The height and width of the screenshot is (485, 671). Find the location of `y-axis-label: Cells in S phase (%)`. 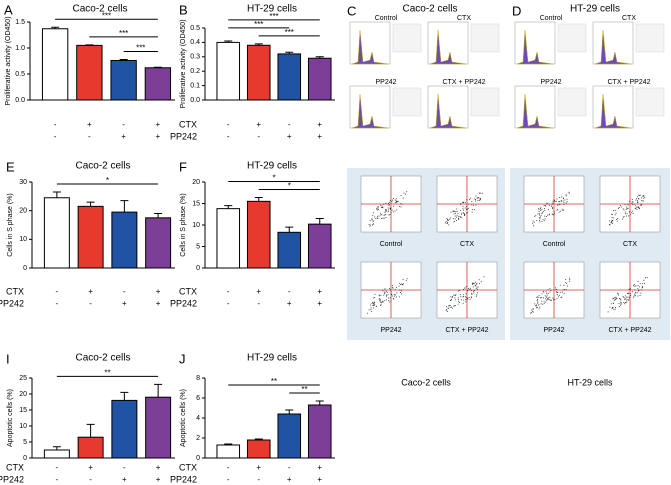

y-axis-label: Cells in S phase (%) is located at coordinates (183, 224).